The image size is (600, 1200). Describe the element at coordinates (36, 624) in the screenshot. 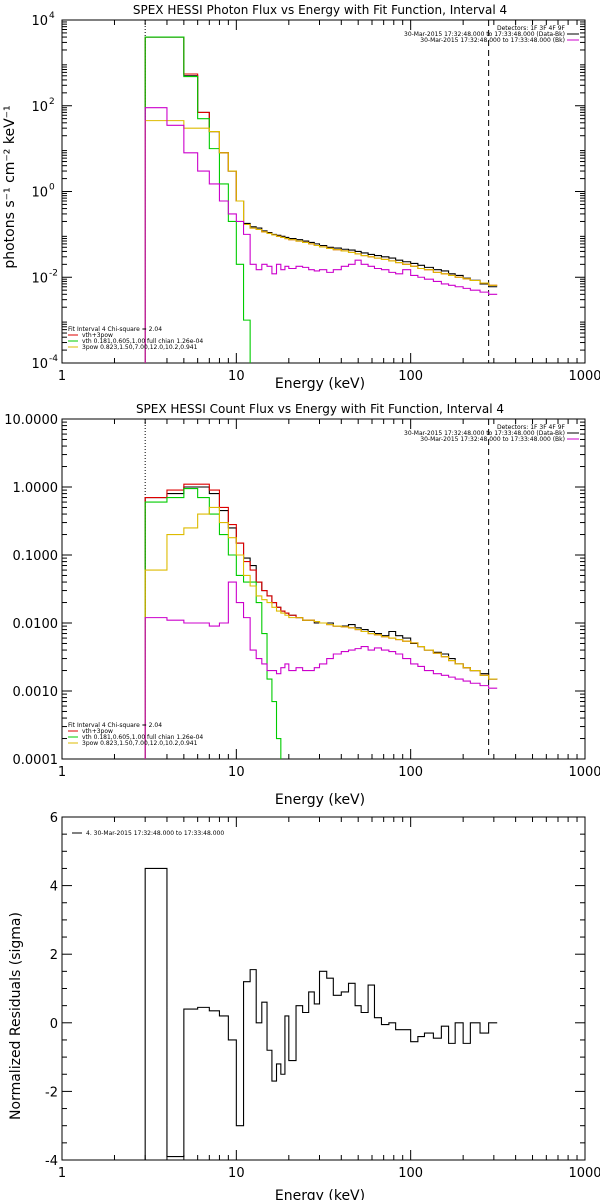

I see `y-tick-label: 0.0100` at that location.